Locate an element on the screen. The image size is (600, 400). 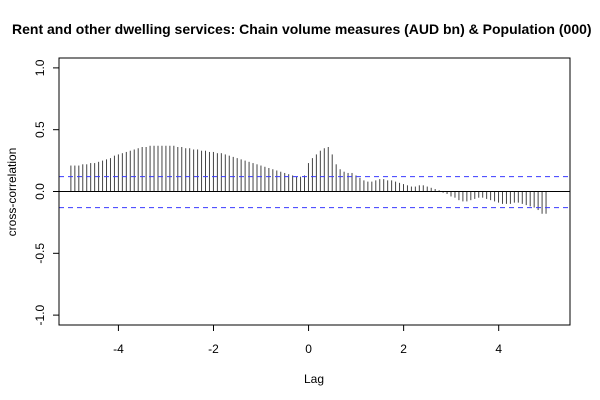
y-tick-label: 1.0 is located at coordinates (40, 67).